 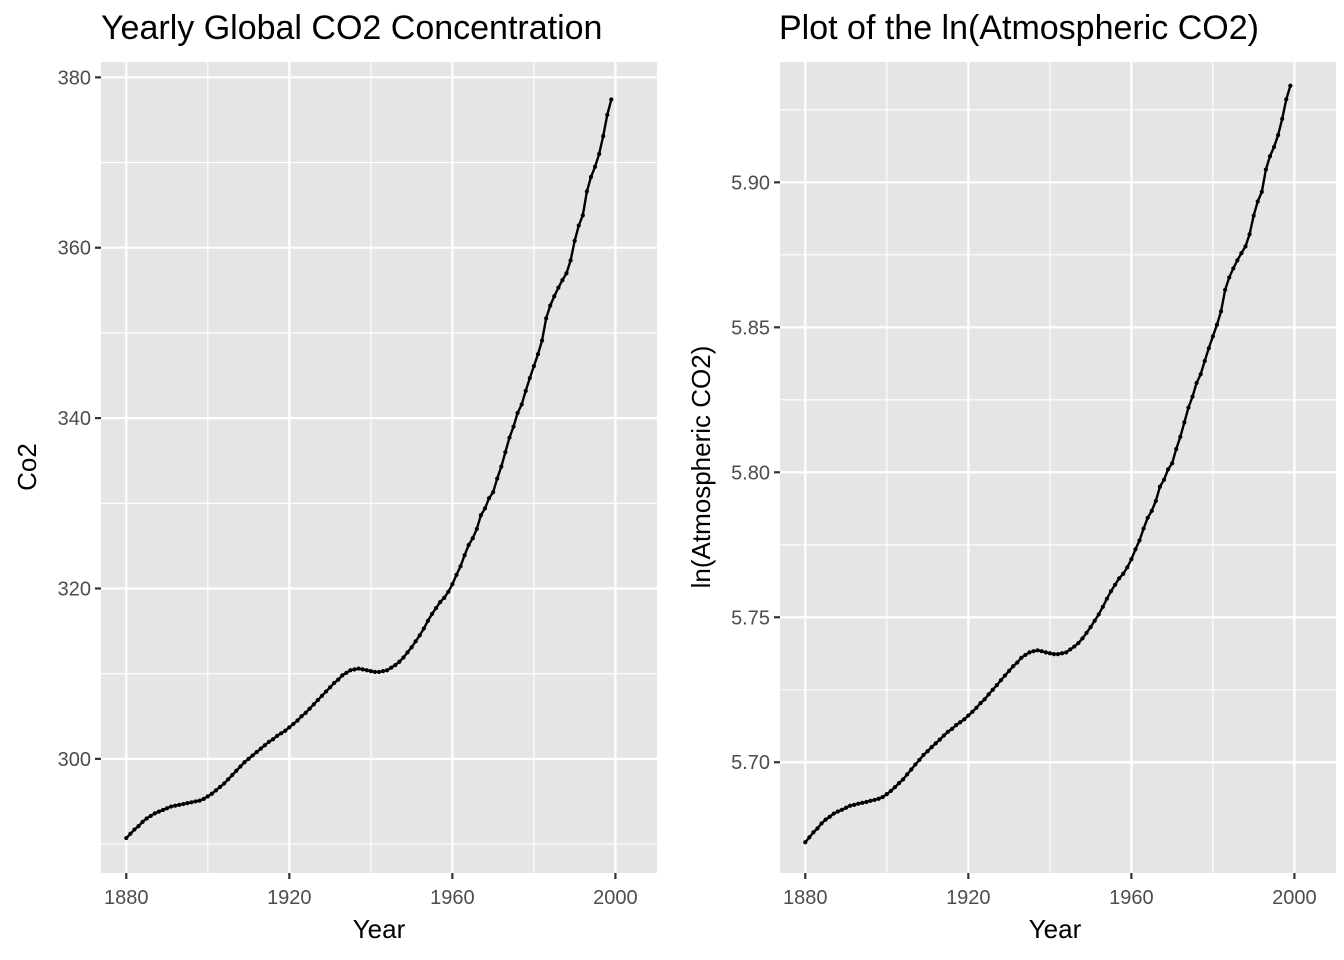 What do you see at coordinates (452, 898) in the screenshot?
I see `x-tick-label: 1960` at bounding box center [452, 898].